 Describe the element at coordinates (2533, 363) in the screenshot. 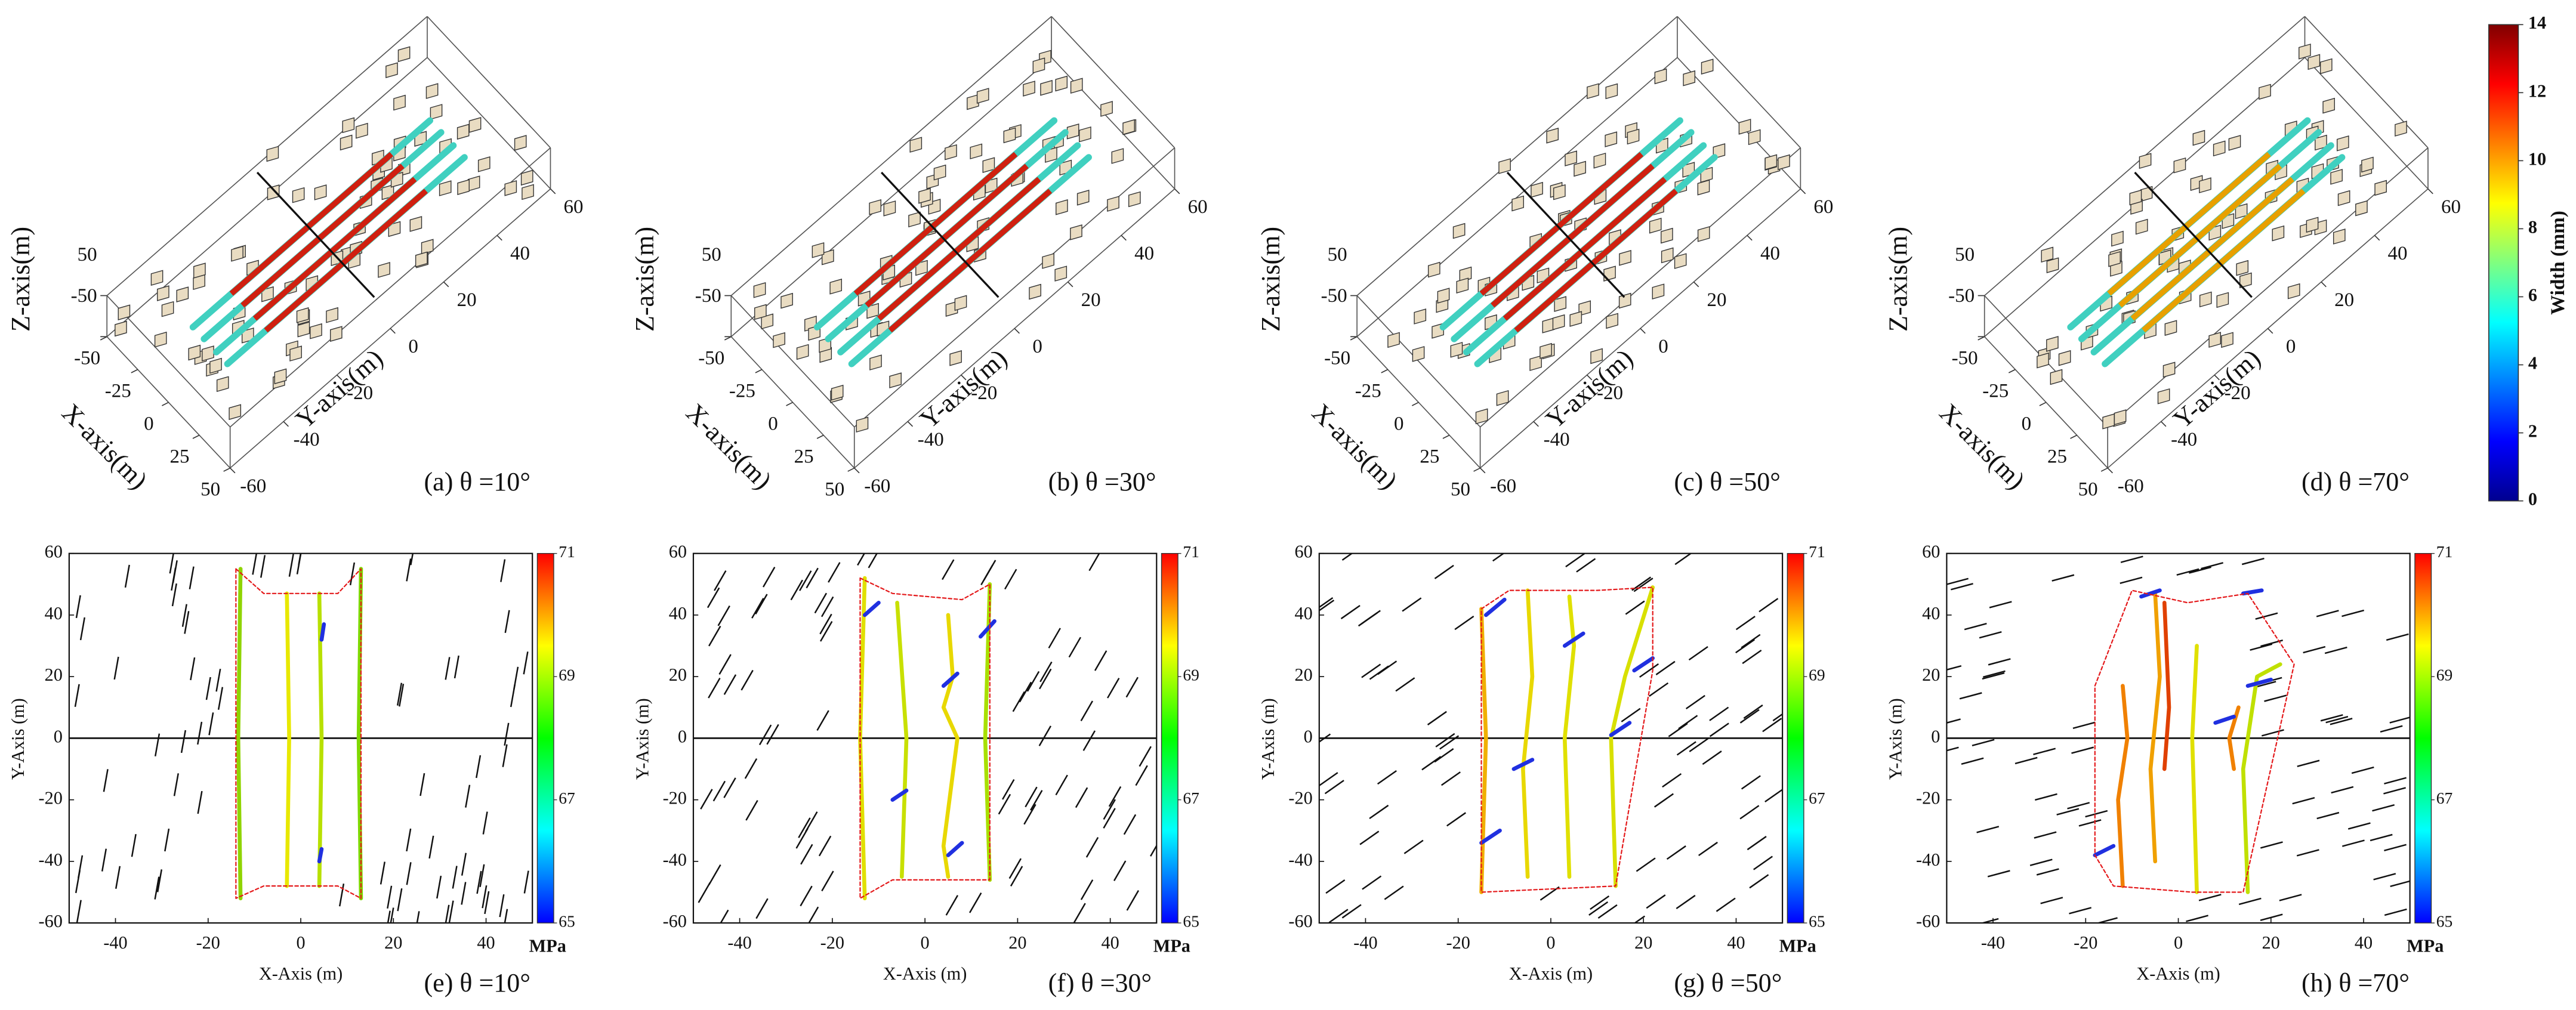

I see `colorbar-tick-label: 4` at that location.